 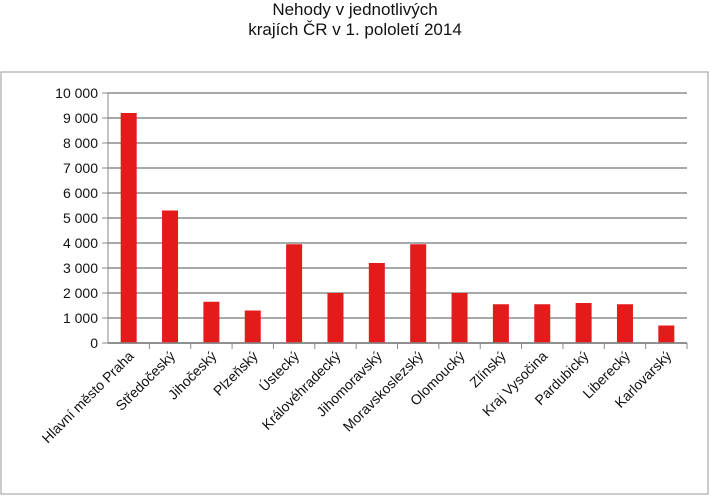 What do you see at coordinates (355, 9) in the screenshot?
I see `chart-title-line-1: Nehody v jednotlivých` at bounding box center [355, 9].